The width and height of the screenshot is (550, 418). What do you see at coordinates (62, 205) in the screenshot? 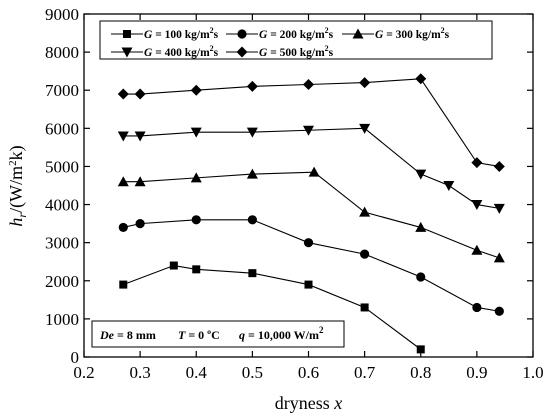
I see `y-tick-label: 4000` at bounding box center [62, 205].